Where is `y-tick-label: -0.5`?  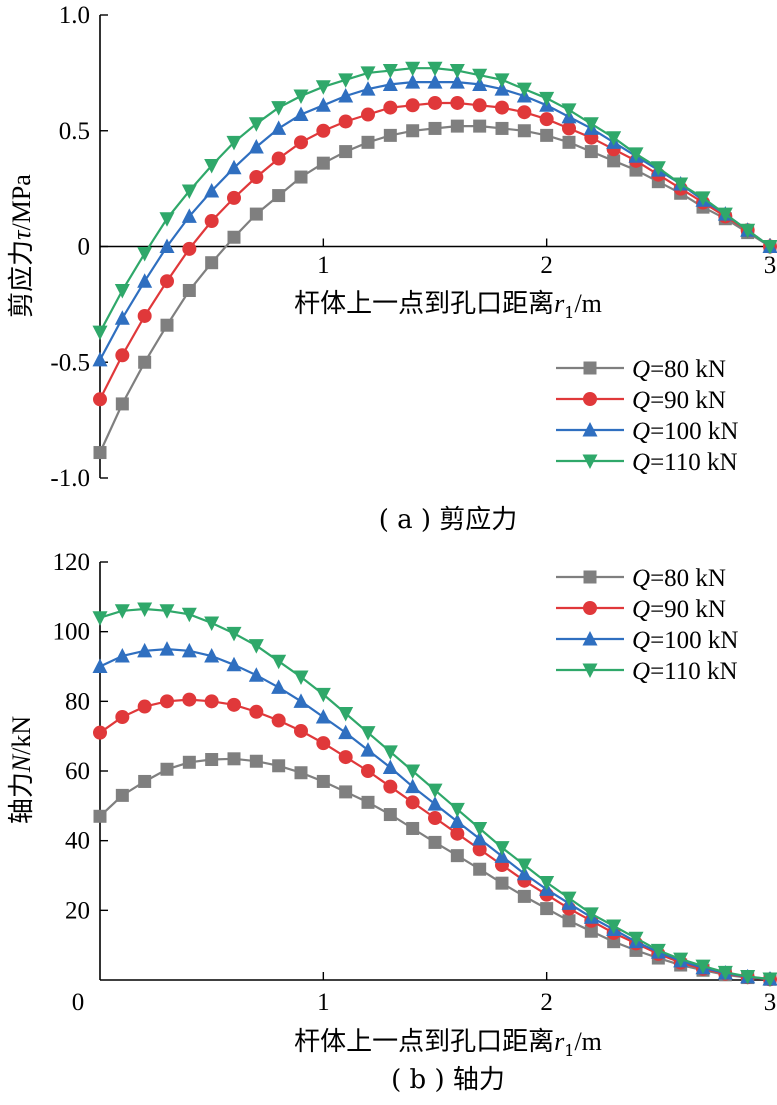 y-tick-label: -0.5 is located at coordinates (70, 362).